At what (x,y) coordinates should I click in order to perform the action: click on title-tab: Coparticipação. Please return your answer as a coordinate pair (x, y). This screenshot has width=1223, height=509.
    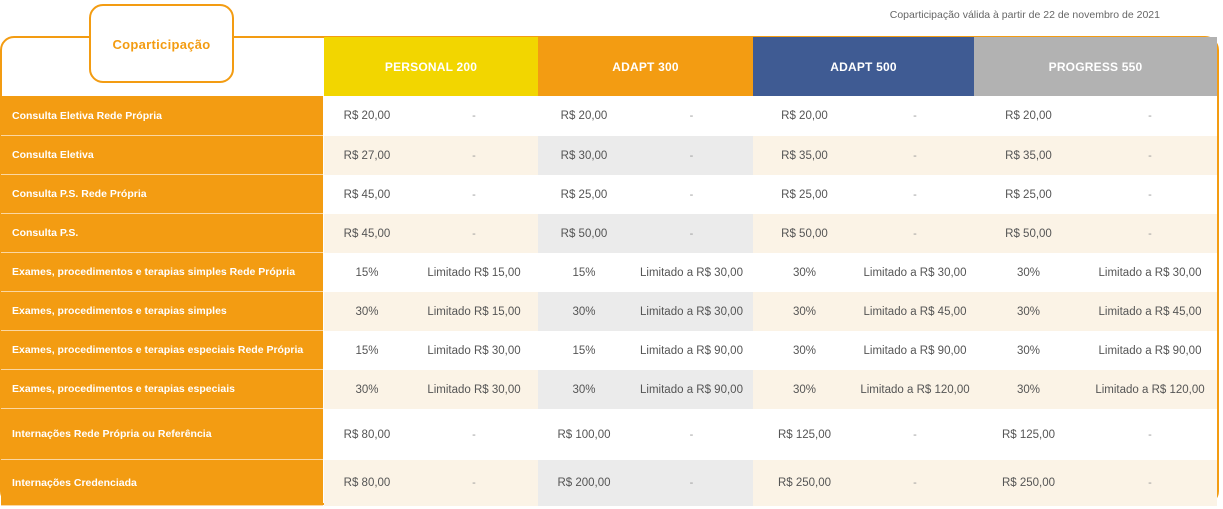
    Looking at the image, I should click on (161, 43).